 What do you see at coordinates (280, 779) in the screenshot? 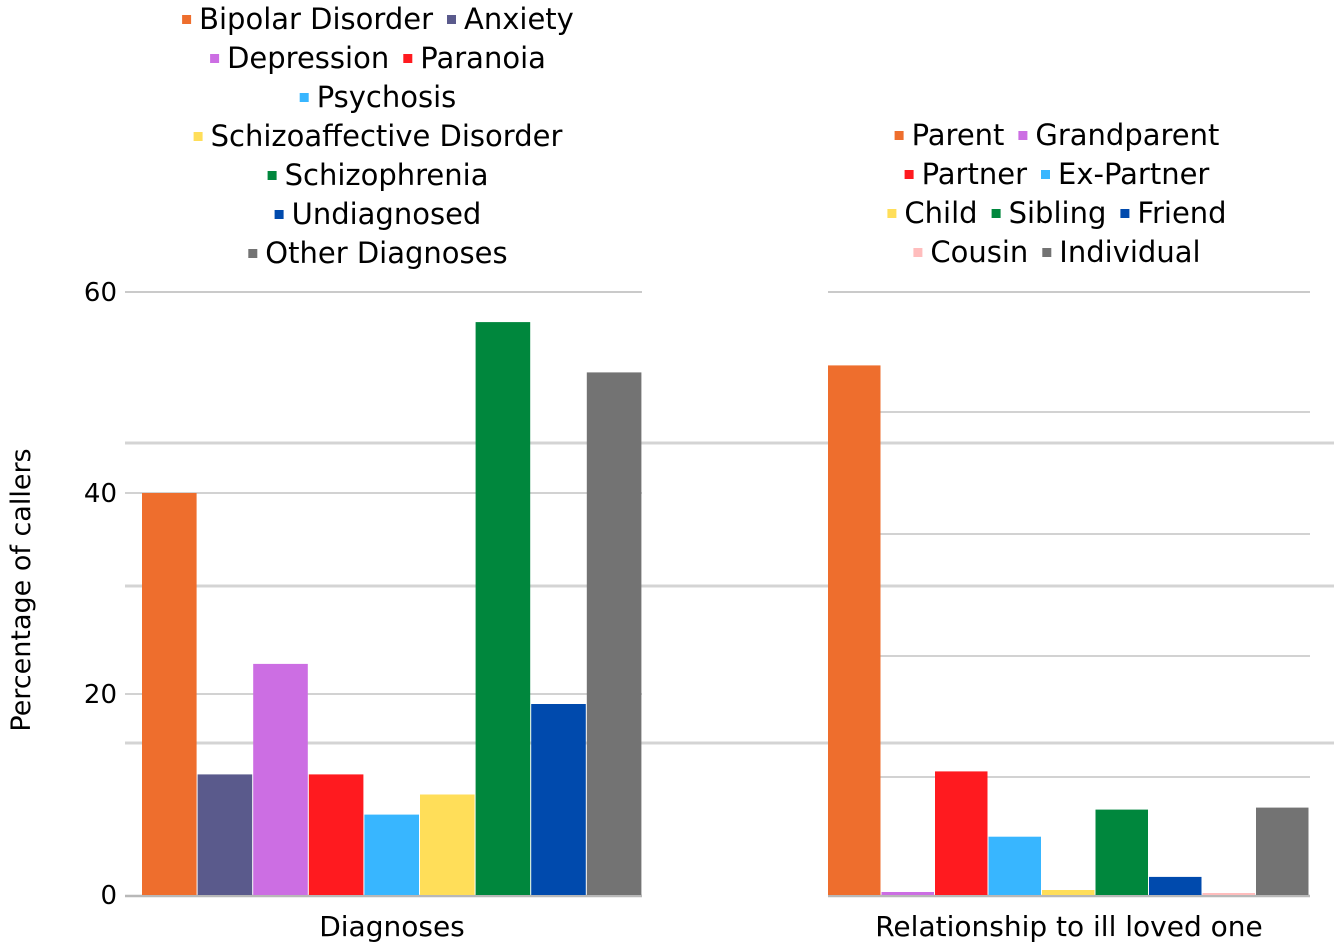
I see `bar-depression` at bounding box center [280, 779].